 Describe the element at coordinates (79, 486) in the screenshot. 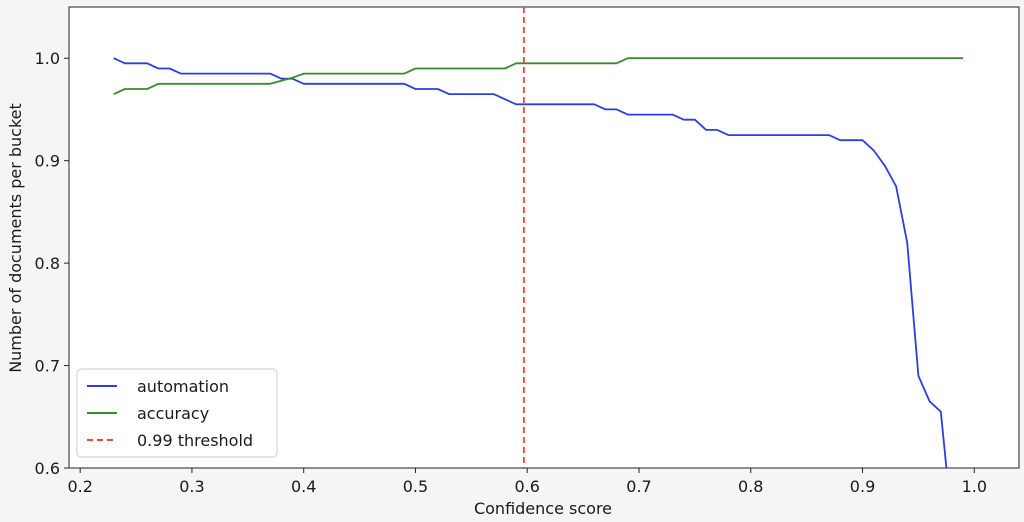

I see `x-tick-label: 0.2` at that location.